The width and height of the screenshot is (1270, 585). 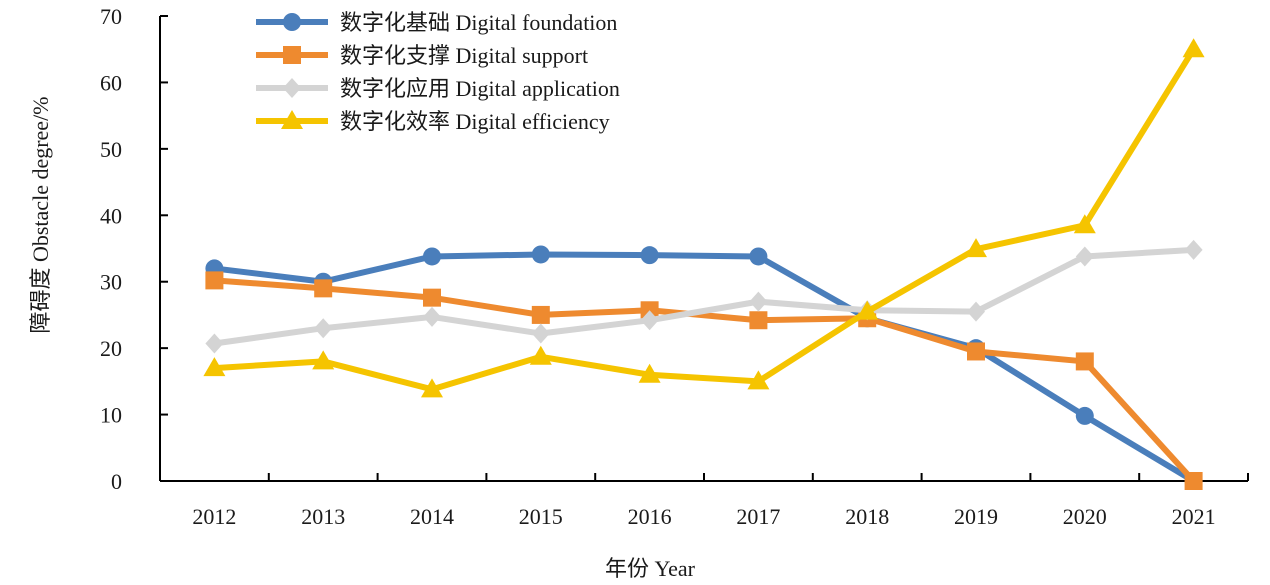 I want to click on x-tick-label: 2012, so click(x=214, y=516).